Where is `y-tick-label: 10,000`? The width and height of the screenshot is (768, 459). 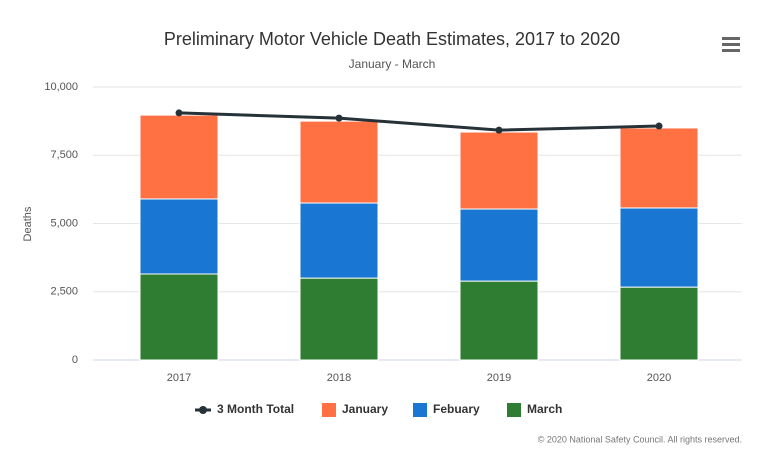
y-tick-label: 10,000 is located at coordinates (61, 87).